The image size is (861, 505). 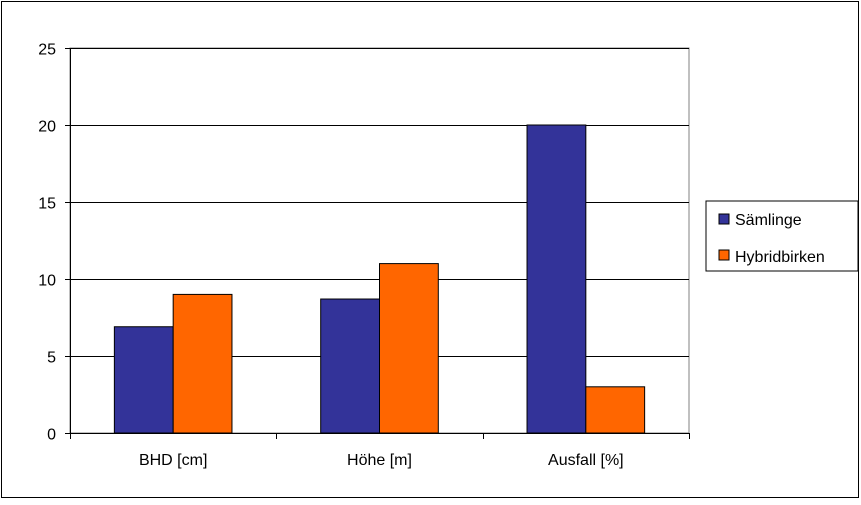 What do you see at coordinates (47, 204) in the screenshot?
I see `y-tick-label-15: 15` at bounding box center [47, 204].